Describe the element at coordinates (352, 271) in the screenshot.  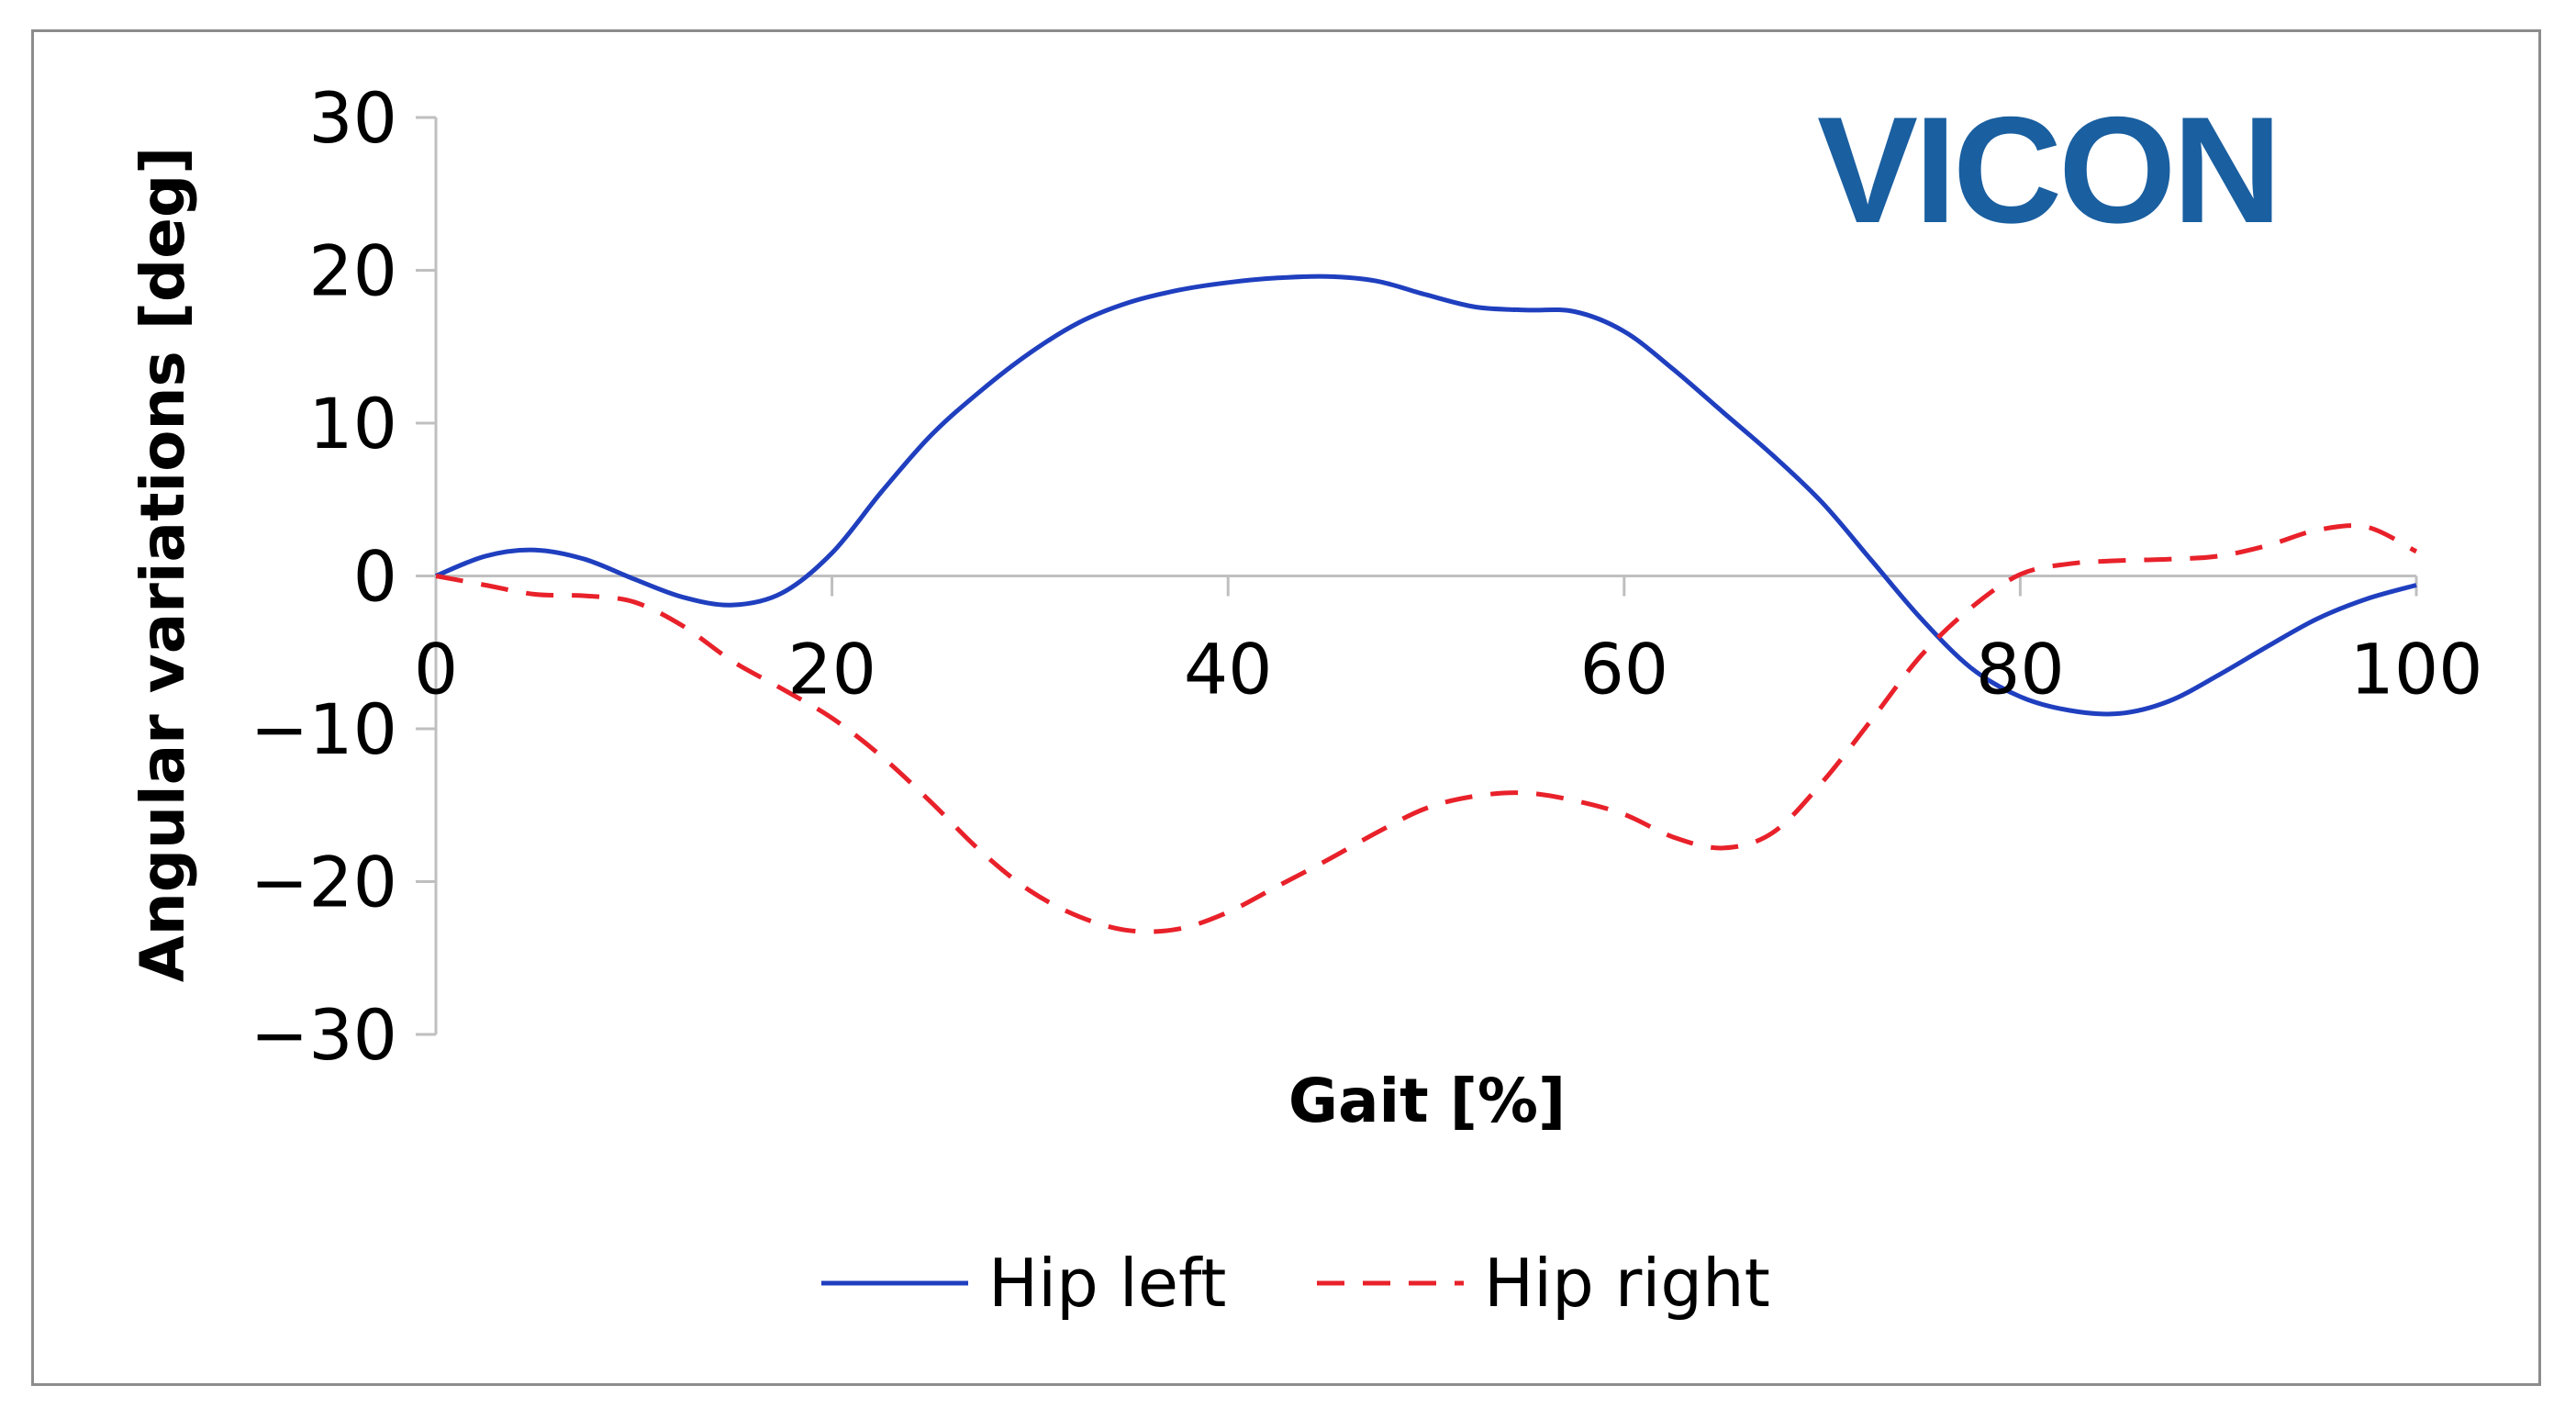
I see `y-tick-label: 20` at that location.